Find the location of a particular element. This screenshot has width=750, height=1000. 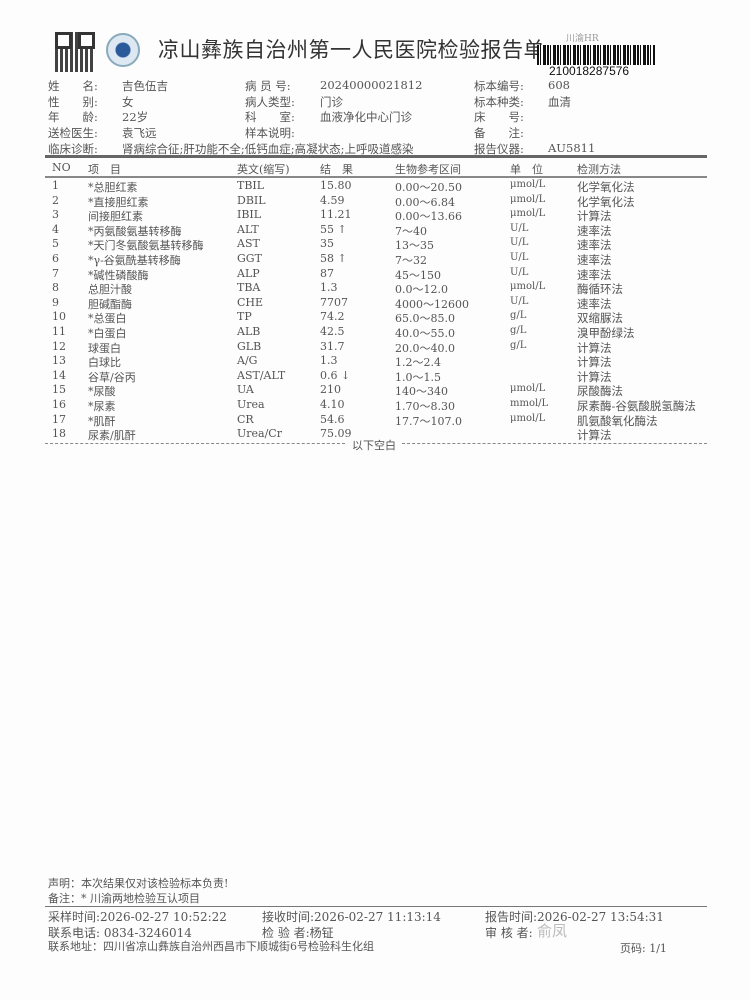

row-number: 16 is located at coordinates (59, 404).